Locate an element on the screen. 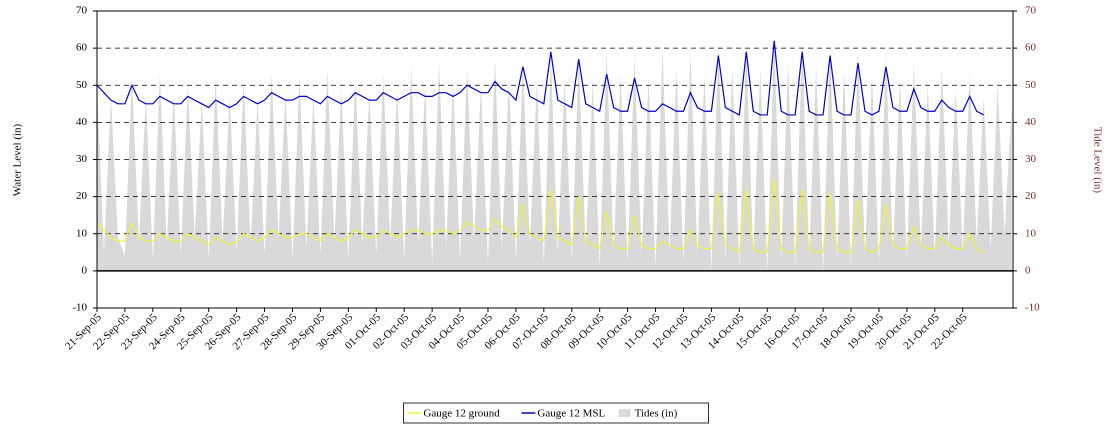 The width and height of the screenshot is (1113, 437). y-tick-label: -10 is located at coordinates (79, 308).